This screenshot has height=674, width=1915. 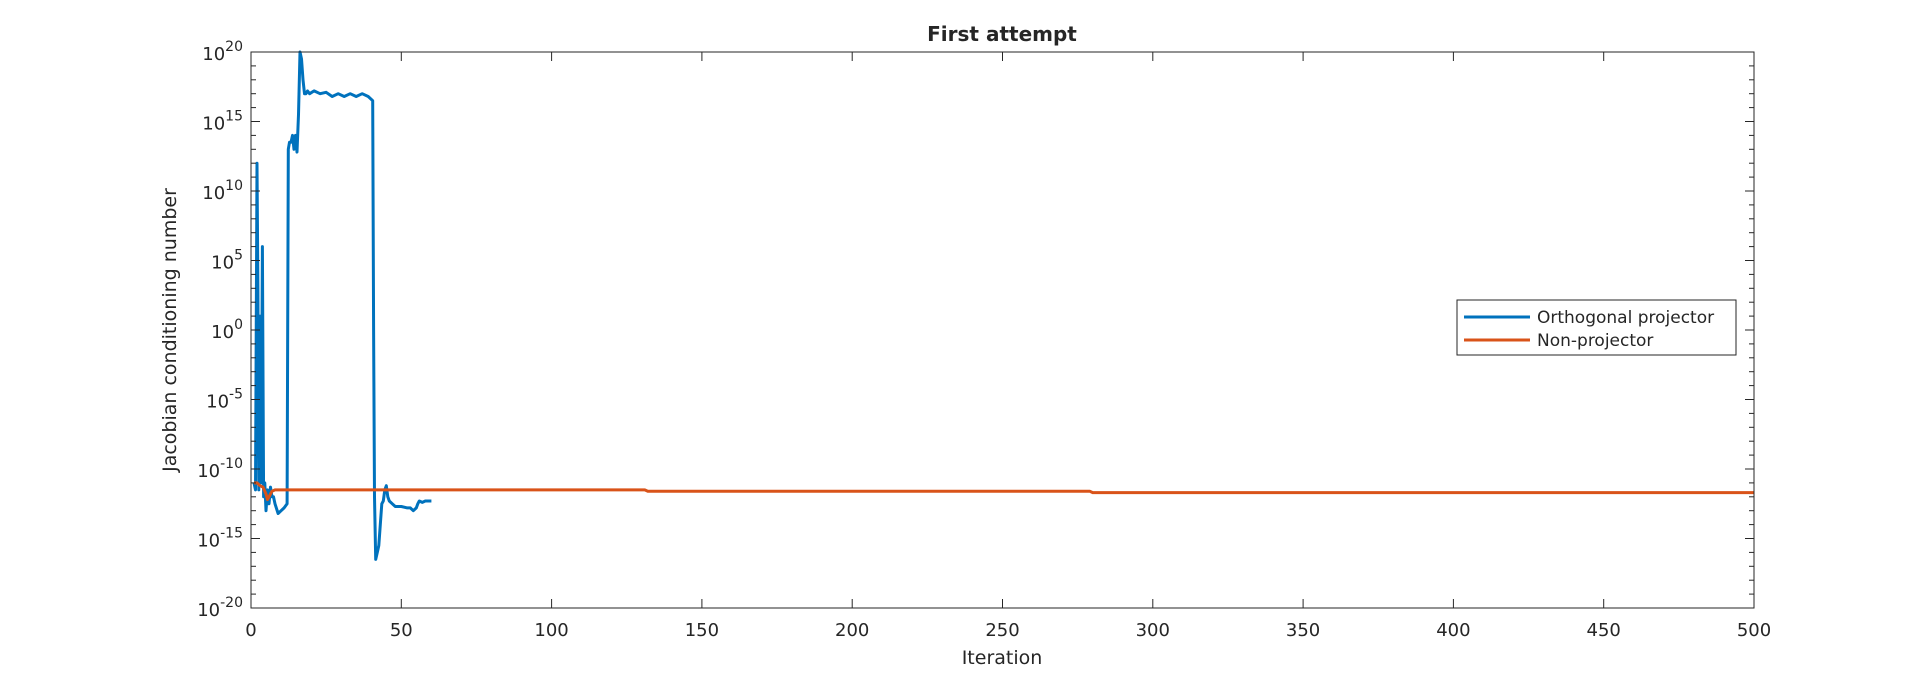 What do you see at coordinates (227, 330) in the screenshot?
I see `y-tick-label: 10⁰` at bounding box center [227, 330].